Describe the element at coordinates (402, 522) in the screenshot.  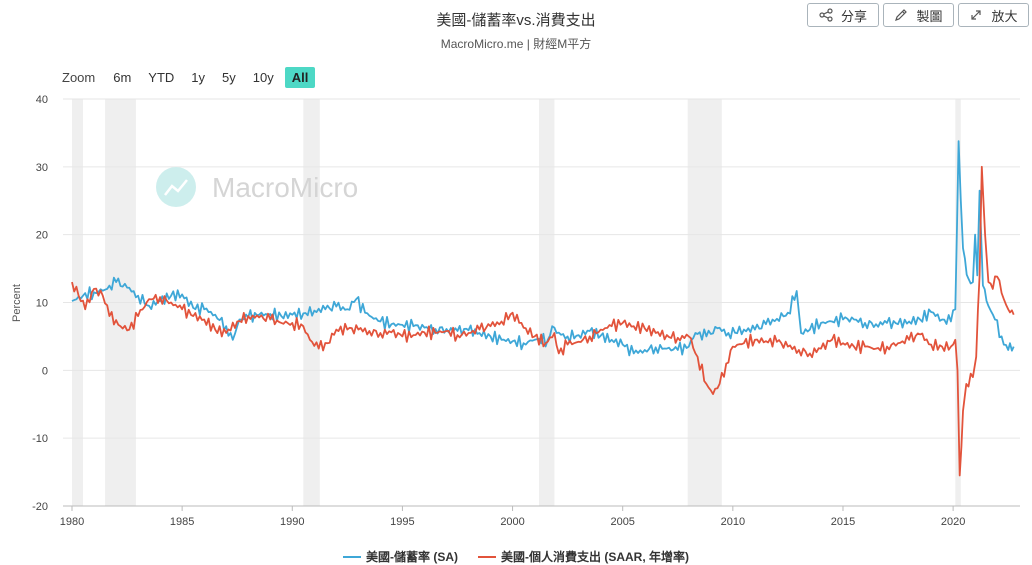
I see `x-tick-label: 1995` at that location.